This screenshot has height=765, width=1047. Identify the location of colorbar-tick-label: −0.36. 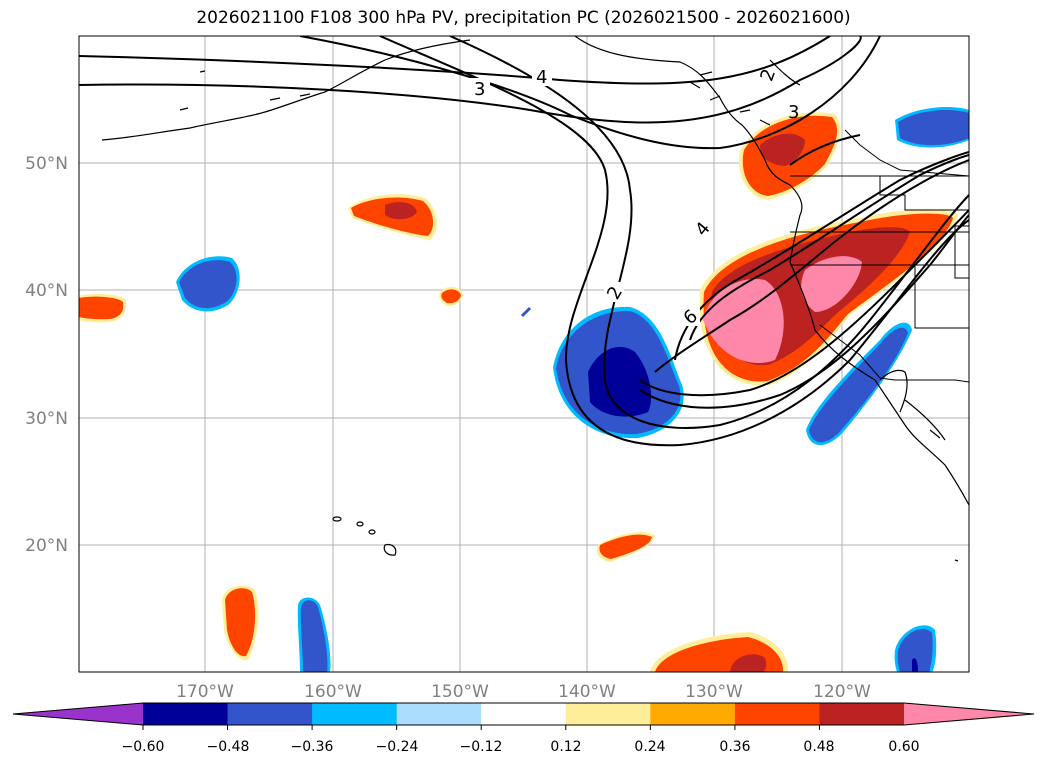
(312, 747).